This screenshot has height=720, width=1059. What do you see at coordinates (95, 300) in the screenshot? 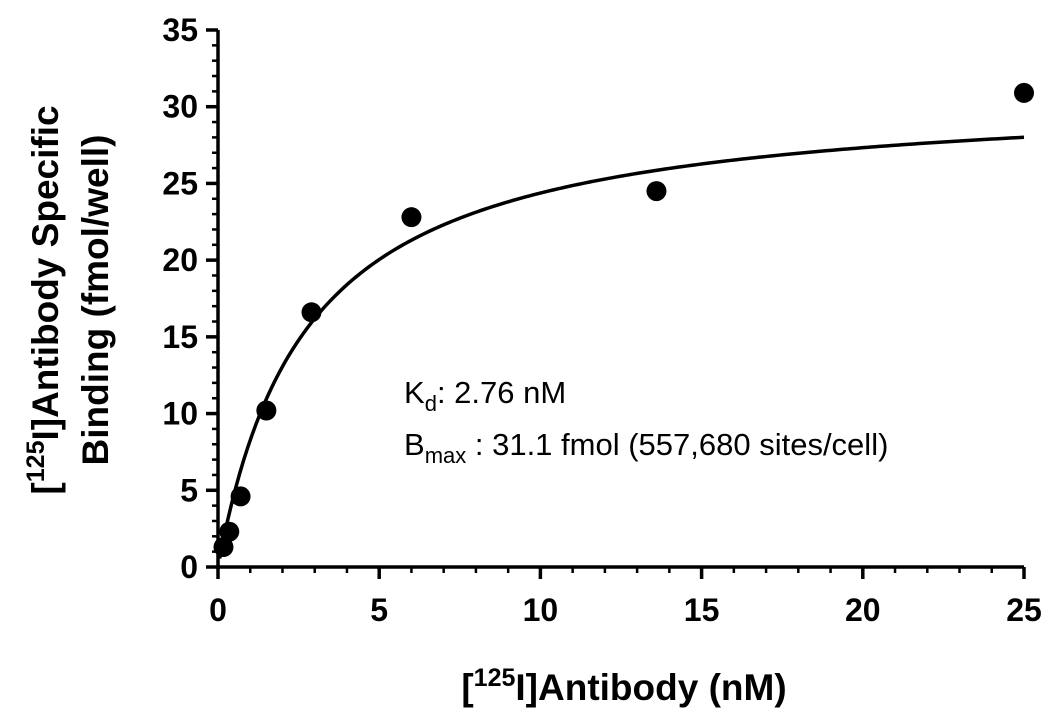
I see `y-title-line2: Binding (fmol/well)` at bounding box center [95, 300].